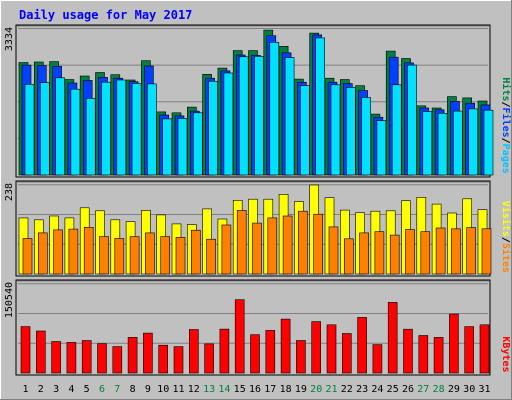 The height and width of the screenshot is (400, 512). I want to click on x-tick-day-1: 1, so click(25, 389).